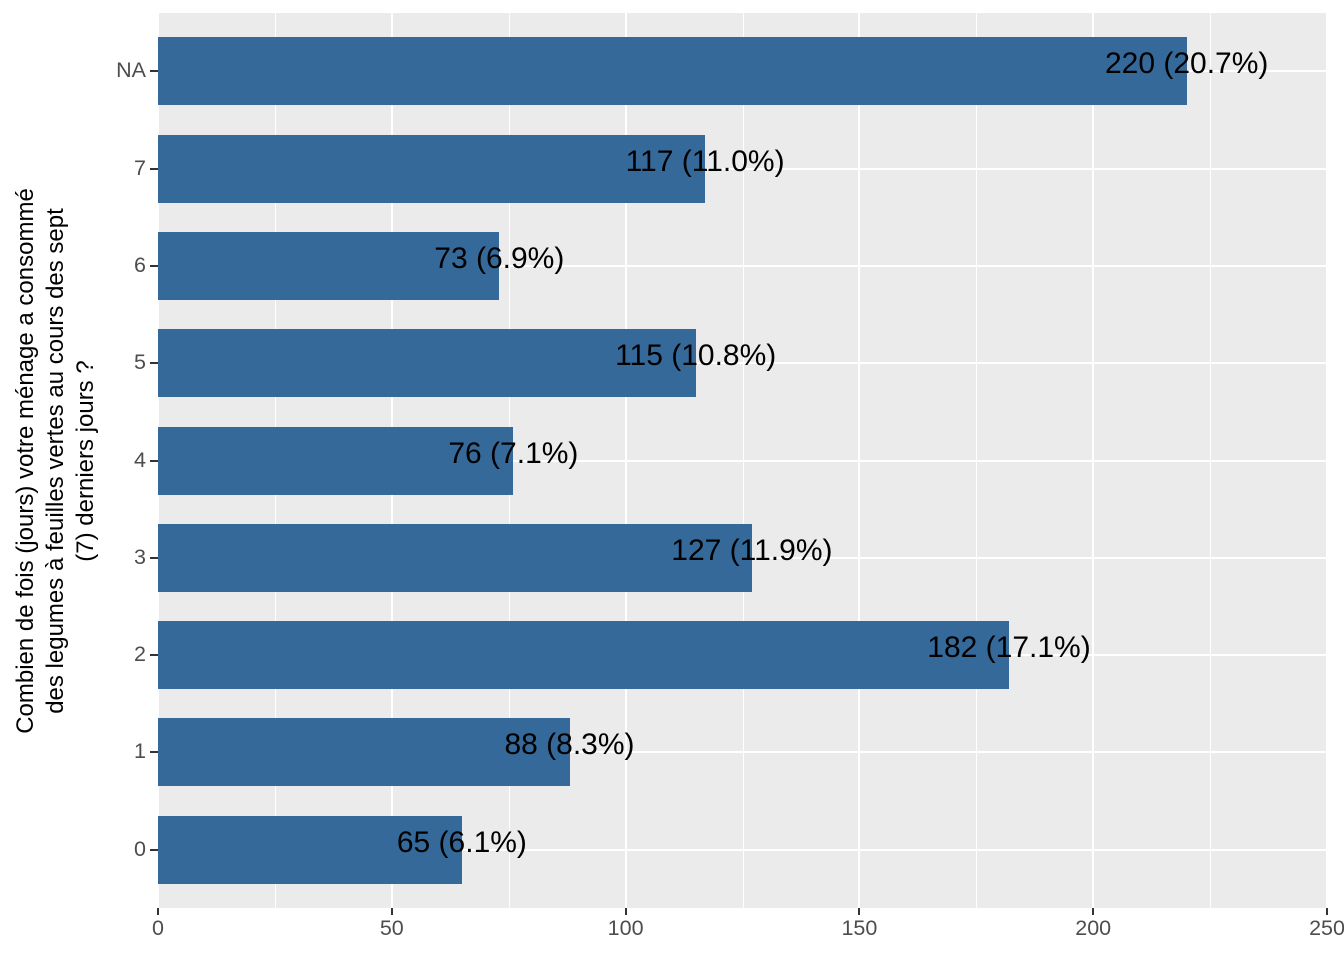 The width and height of the screenshot is (1344, 960). Describe the element at coordinates (140, 848) in the screenshot. I see `y-axis-tick-label: 0` at that location.